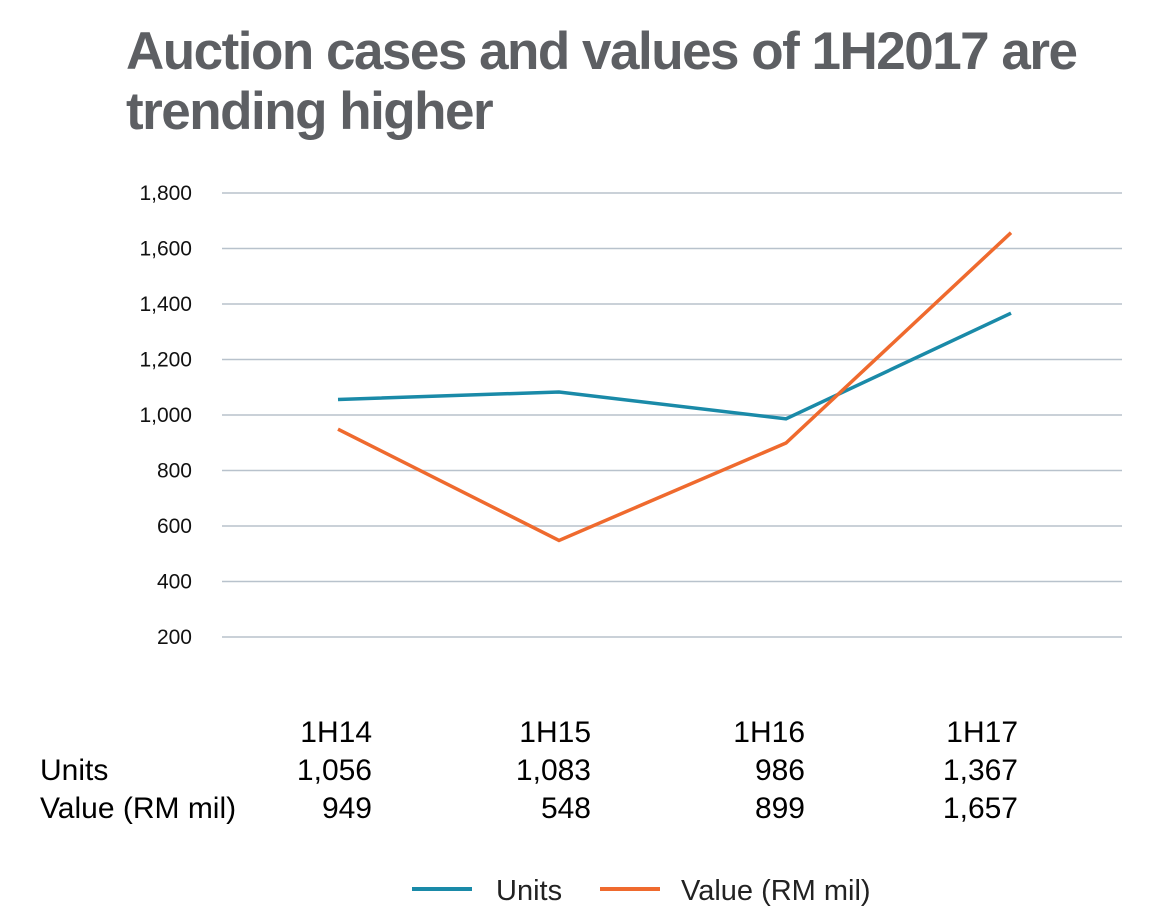 The image size is (1171, 921). Describe the element at coordinates (780, 770) in the screenshot. I see `table-cell: 986` at that location.